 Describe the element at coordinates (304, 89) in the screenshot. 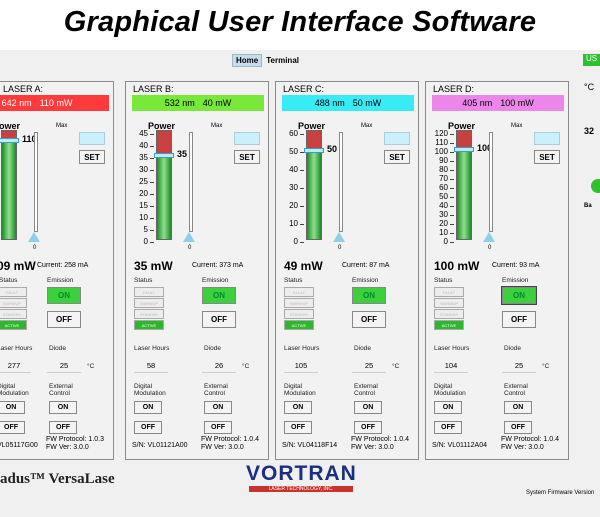

I see `panel-title: LASER C:` at that location.